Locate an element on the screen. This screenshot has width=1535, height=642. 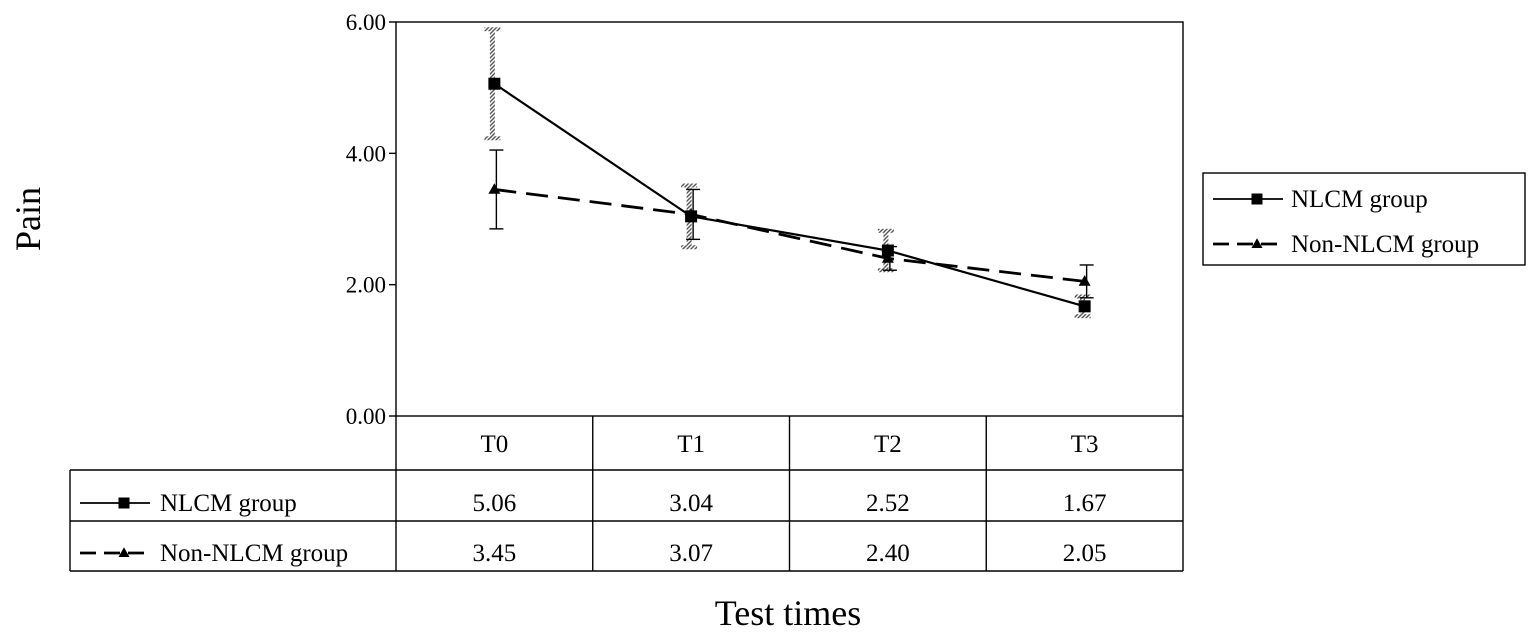
legend-box is located at coordinates (1364, 219).